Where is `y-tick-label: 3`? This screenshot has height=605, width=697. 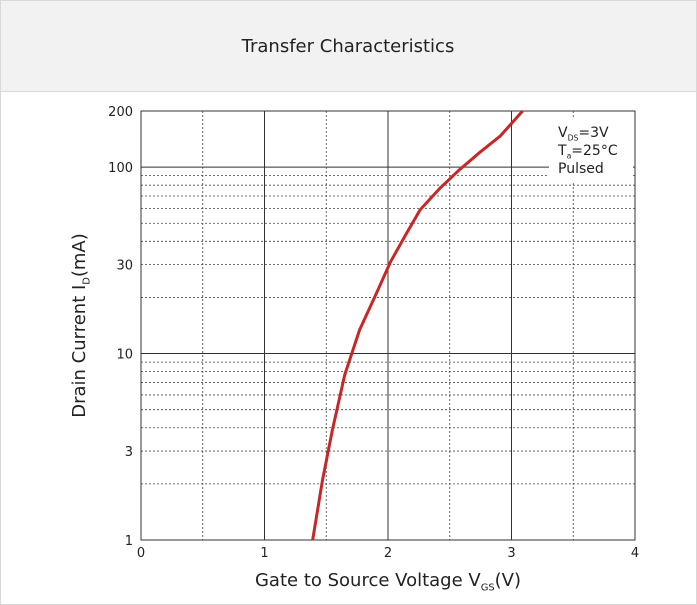
y-tick-label: 3 is located at coordinates (129, 452).